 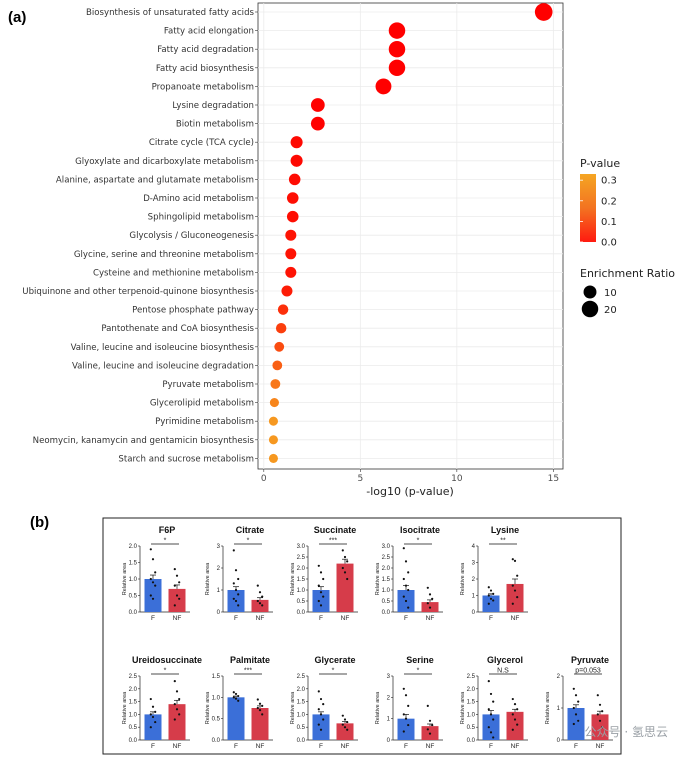 I want to click on size-legend-dot, so click(x=590, y=309).